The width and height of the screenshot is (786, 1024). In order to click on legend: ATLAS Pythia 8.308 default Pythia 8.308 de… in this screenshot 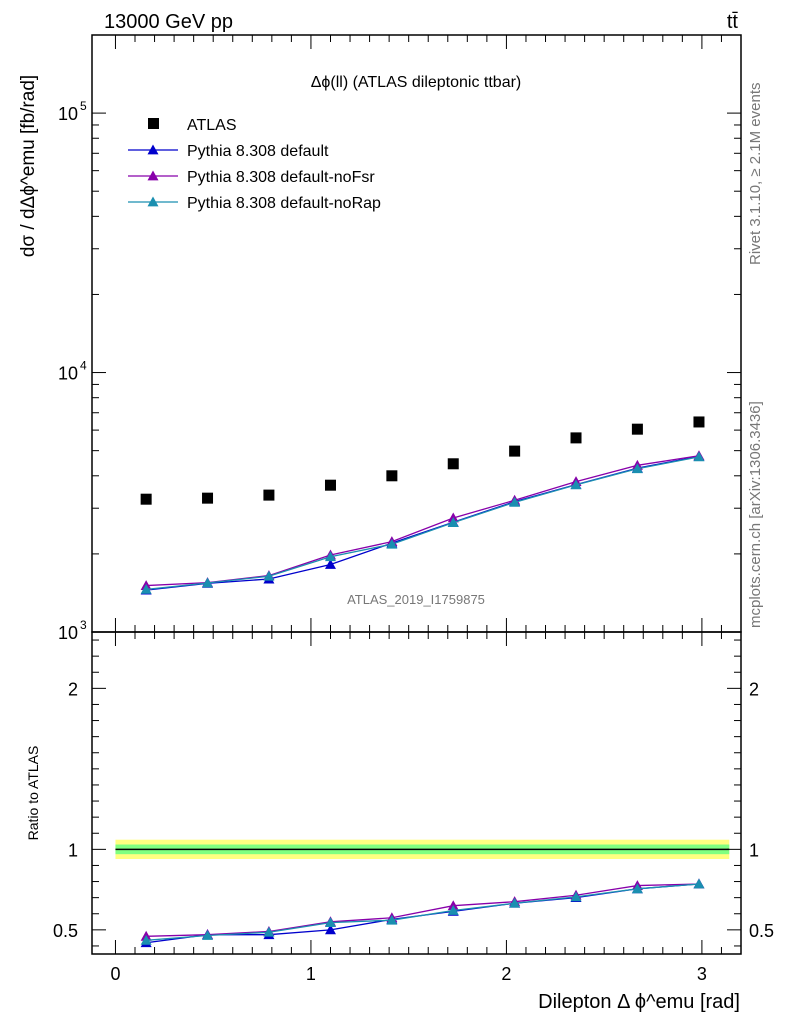, I will do `click(254, 164)`.